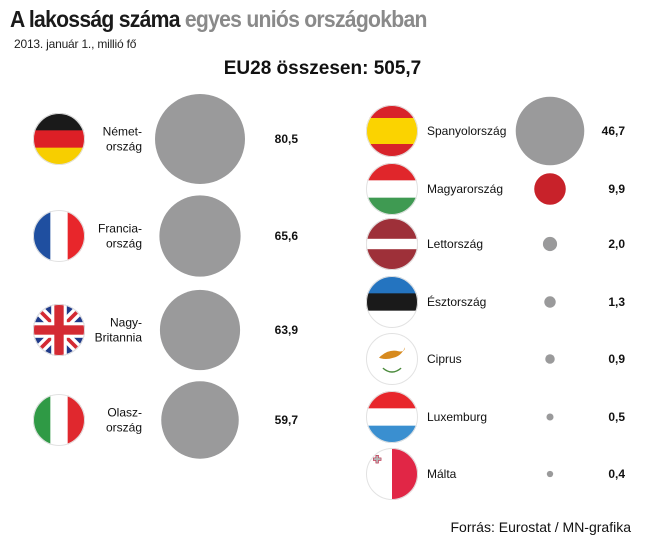 This screenshot has height=544, width=645. Describe the element at coordinates (616, 302) in the screenshot. I see `value-label: 1,3` at that location.